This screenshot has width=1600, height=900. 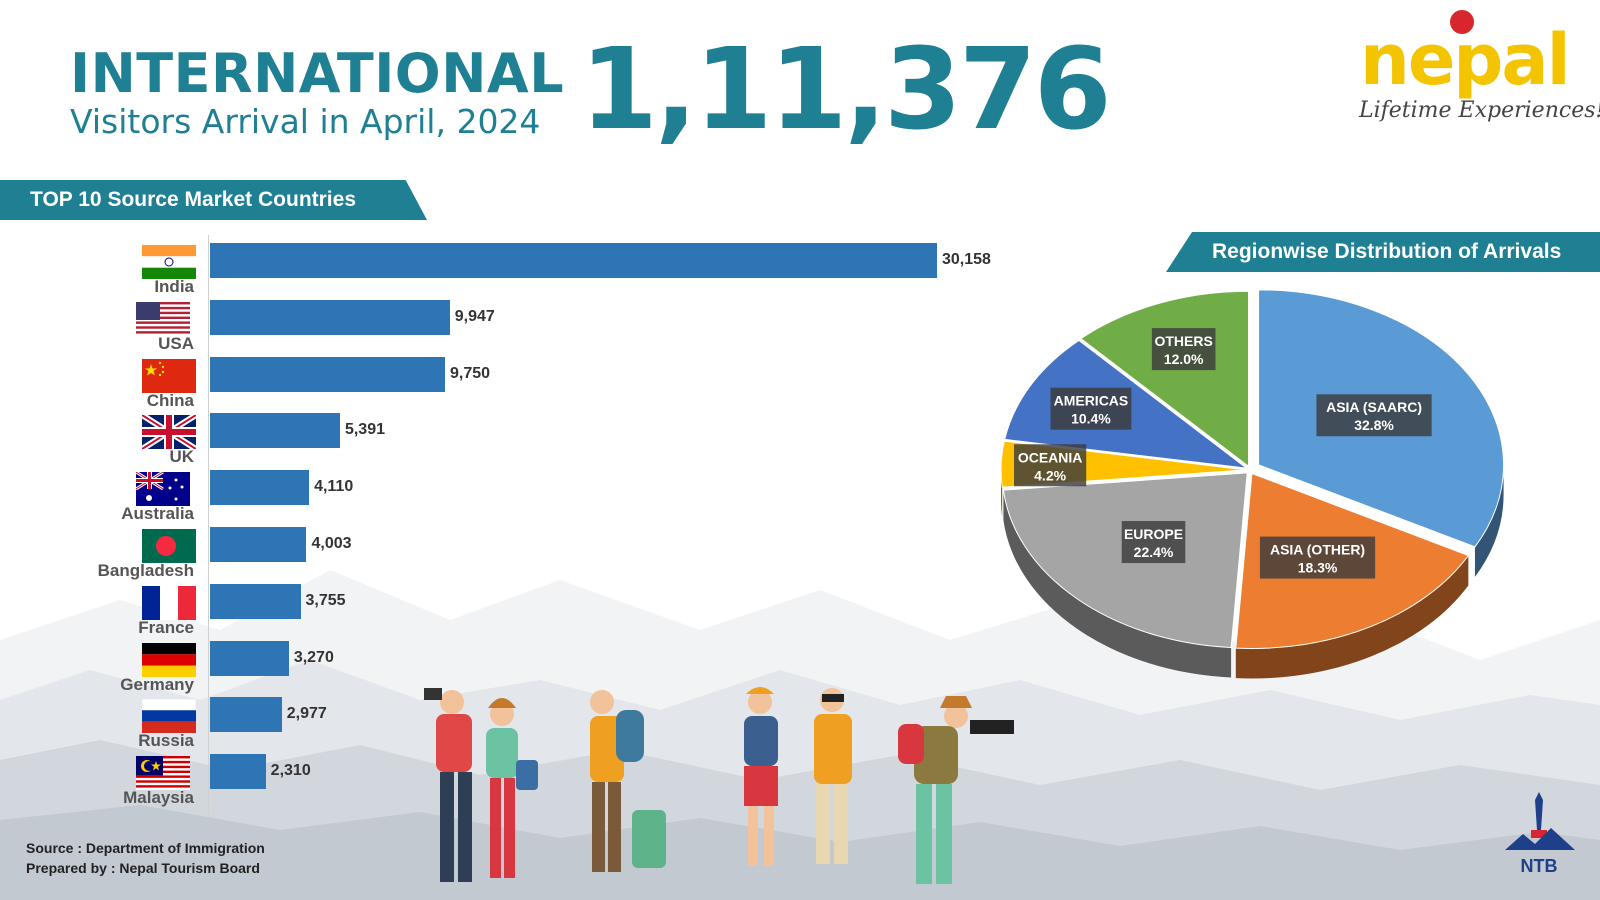 I want to click on pie-label-value: 12.0%, so click(x=1184, y=359).